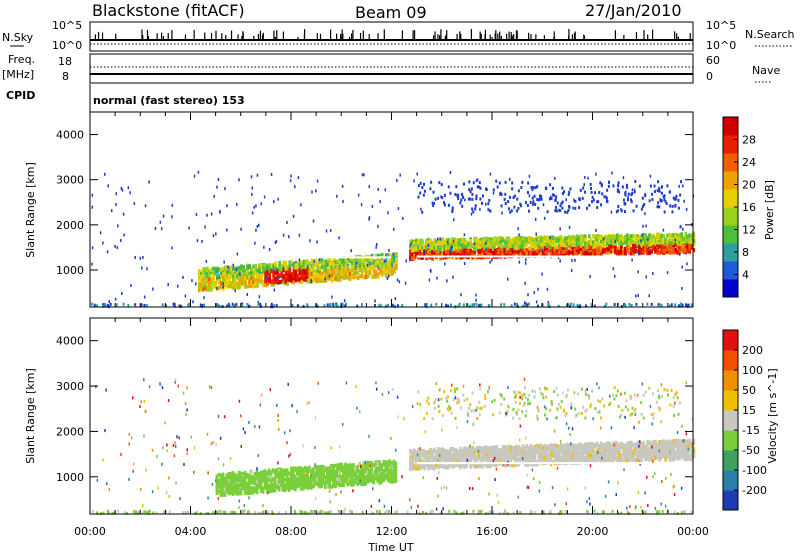 Image resolution: width=800 pixels, height=554 pixels. What do you see at coordinates (745, 252) in the screenshot?
I see `colorbar-tick-label: 8` at bounding box center [745, 252].